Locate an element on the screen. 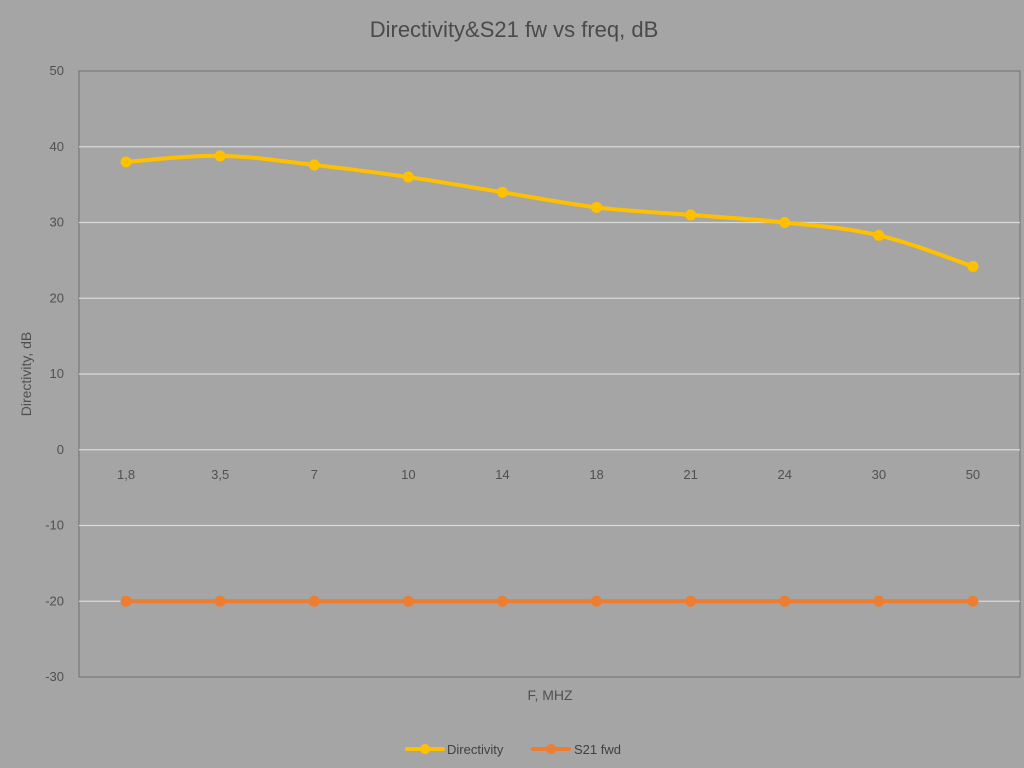 This screenshot has width=1024, height=768. y-tick-label: 10 is located at coordinates (57, 373).